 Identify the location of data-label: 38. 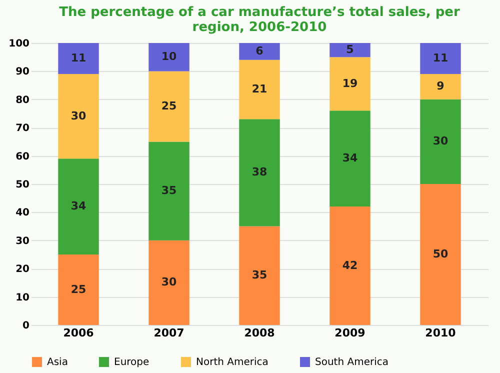
(260, 172).